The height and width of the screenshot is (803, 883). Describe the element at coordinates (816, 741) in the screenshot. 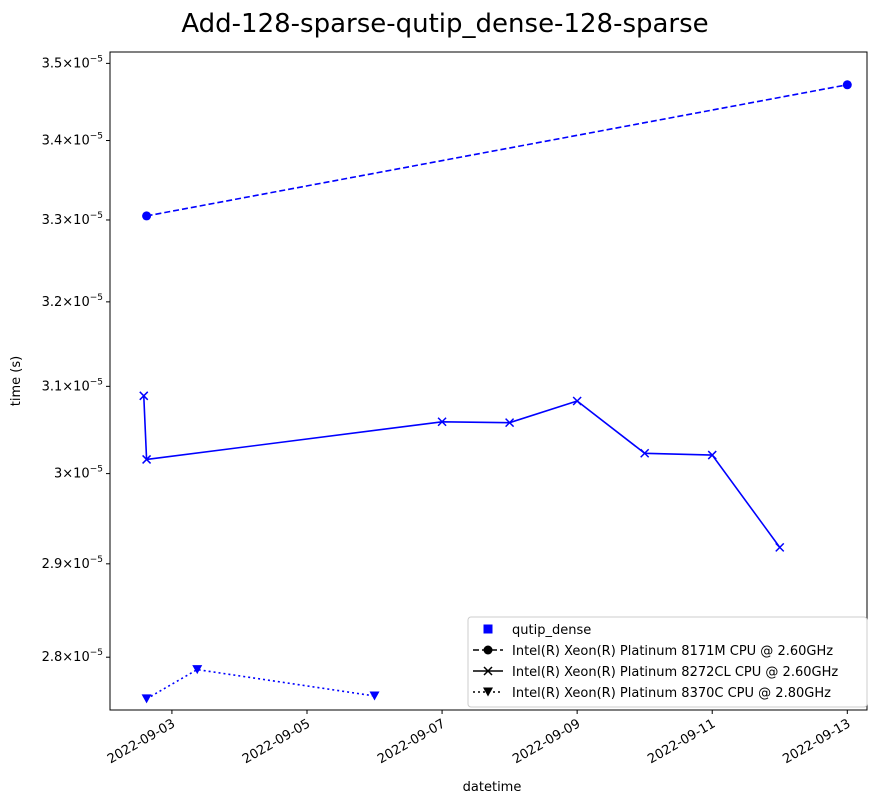

I see `x-tick-label: 2022-09-13` at that location.